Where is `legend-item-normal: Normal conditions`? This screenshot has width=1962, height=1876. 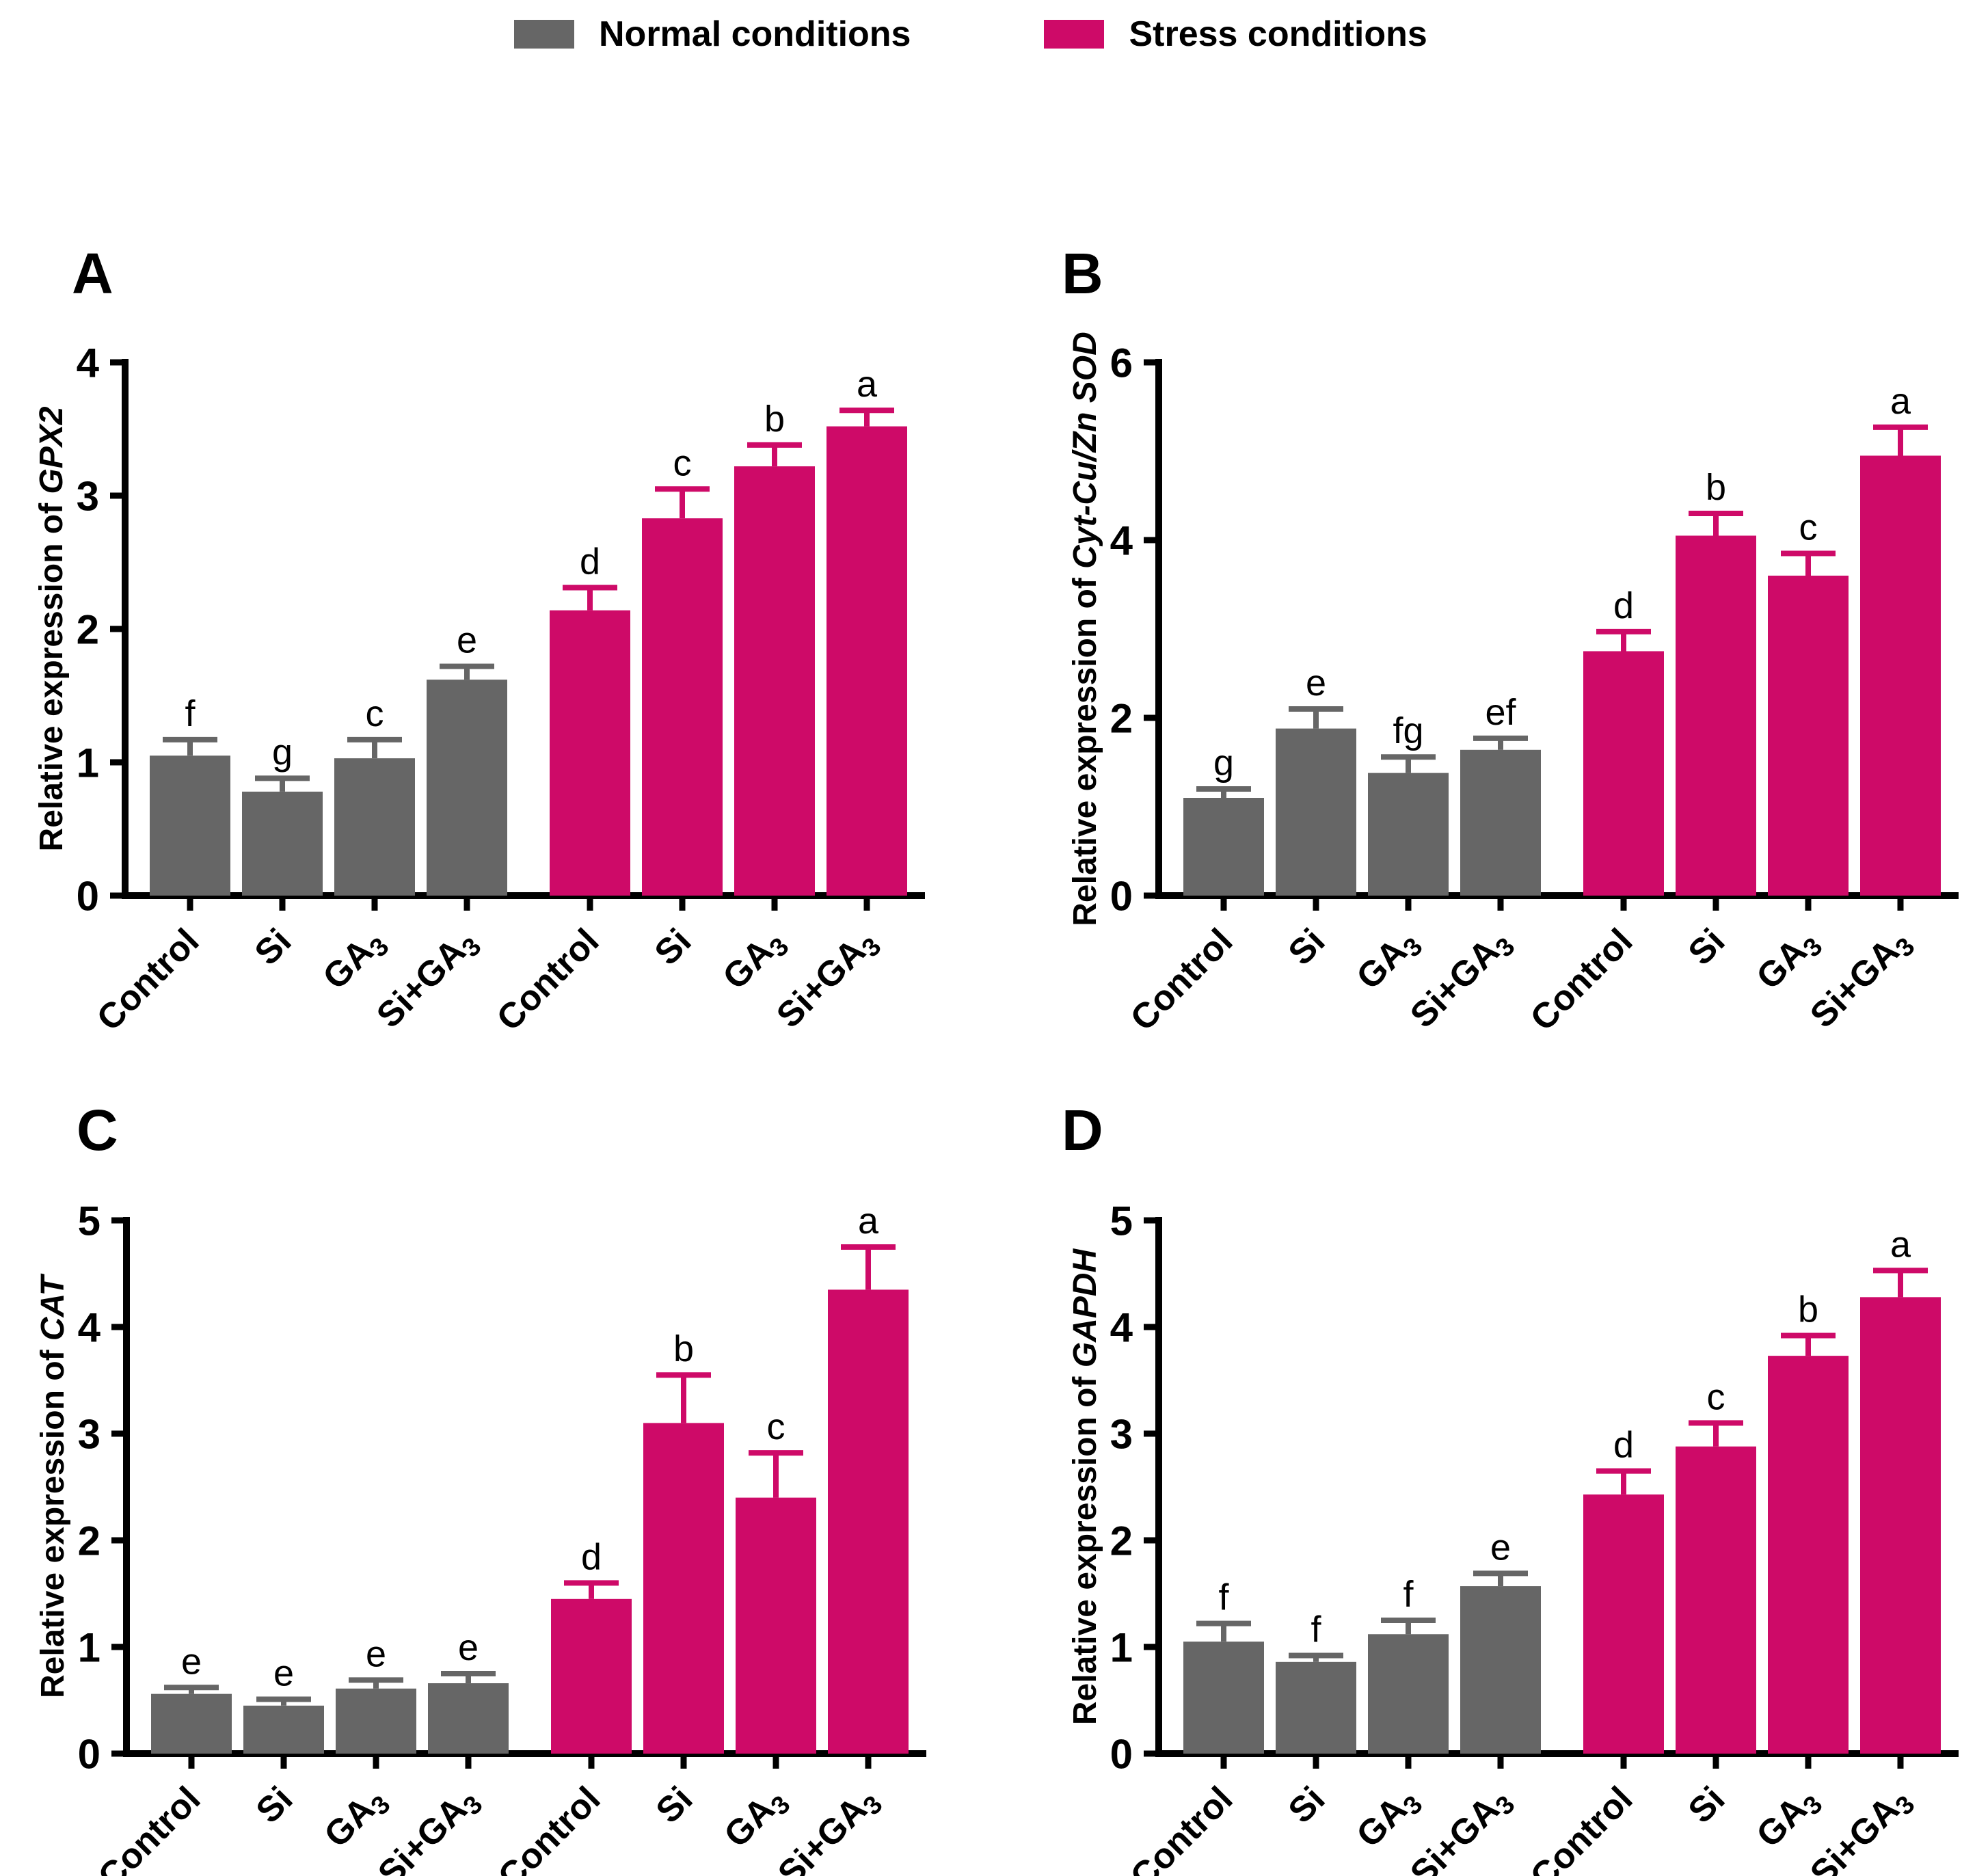 legend-item-normal: Normal conditions is located at coordinates (712, 34).